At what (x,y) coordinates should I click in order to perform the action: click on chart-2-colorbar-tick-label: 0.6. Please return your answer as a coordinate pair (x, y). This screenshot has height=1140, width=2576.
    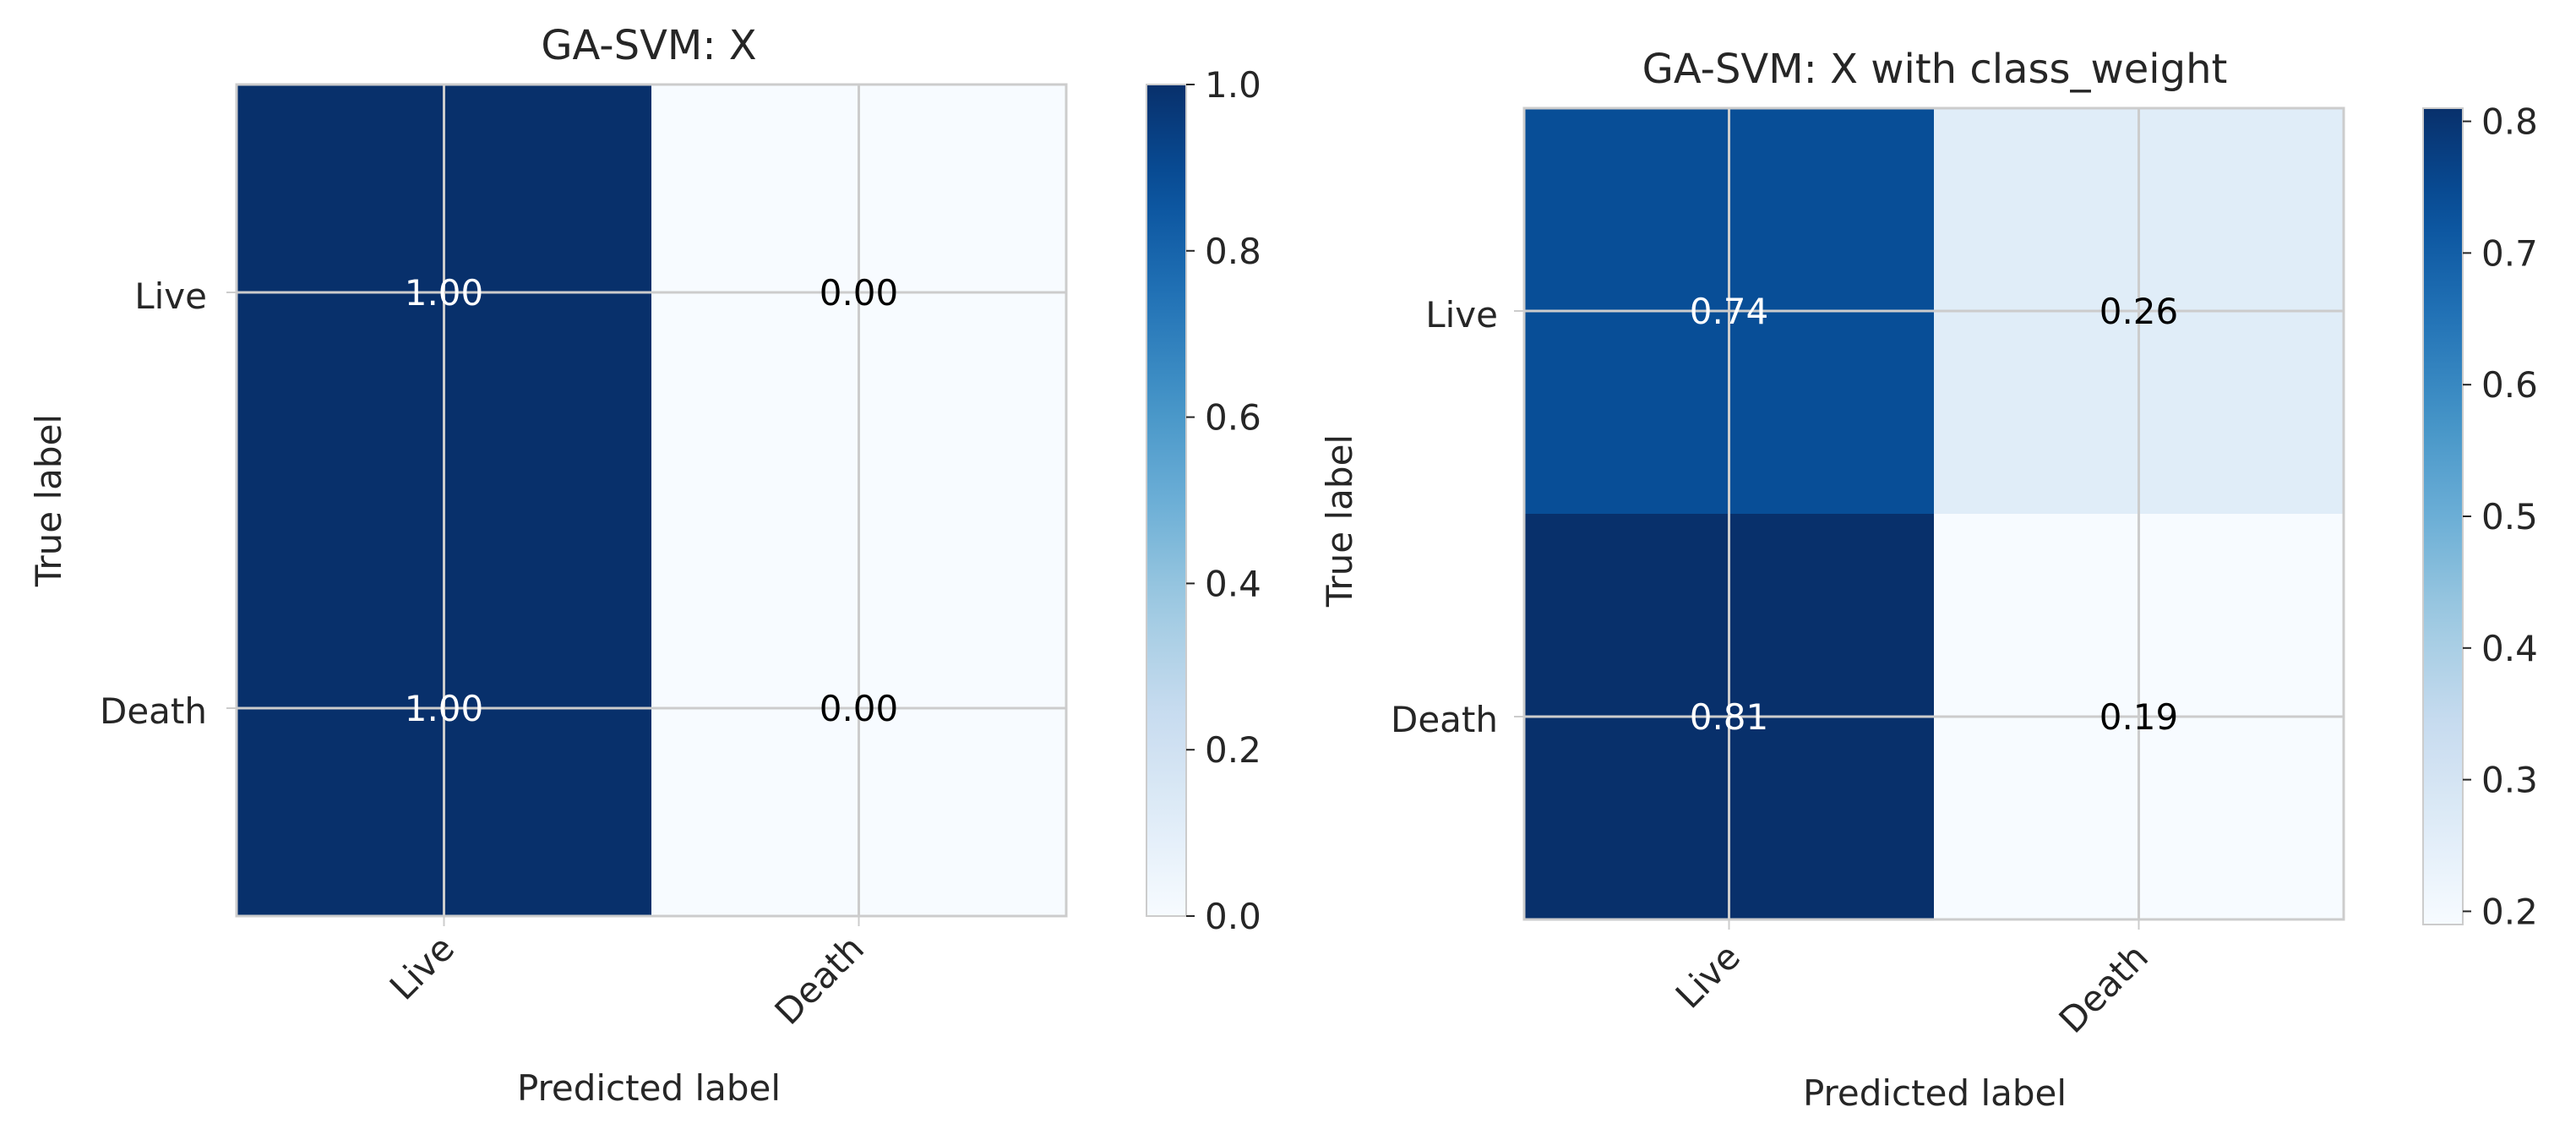
    Looking at the image, I should click on (2509, 385).